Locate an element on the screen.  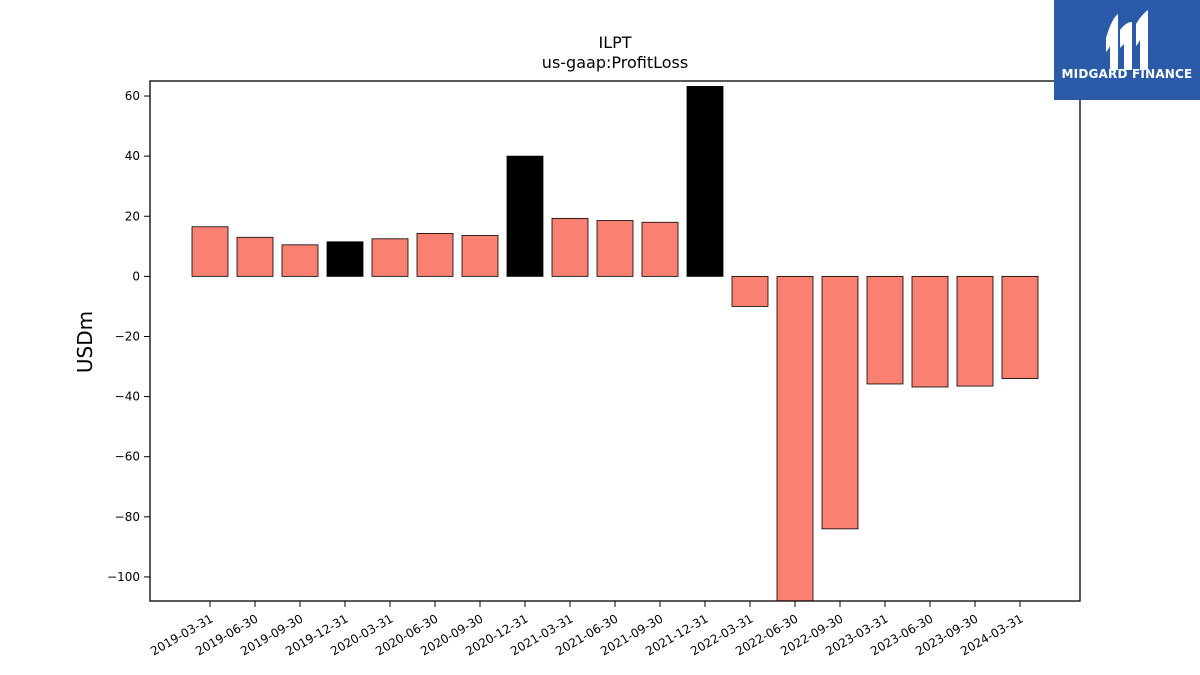
y-tick-label: 40 is located at coordinates (132, 156).